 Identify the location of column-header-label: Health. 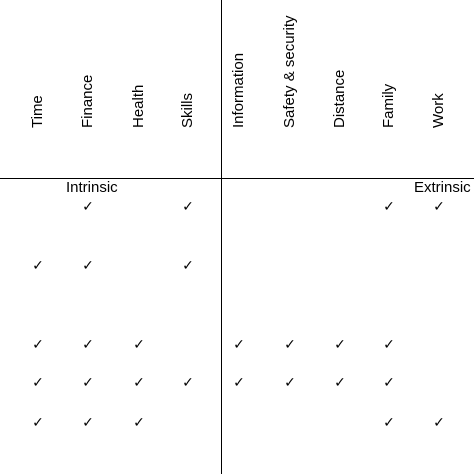
(138, 106).